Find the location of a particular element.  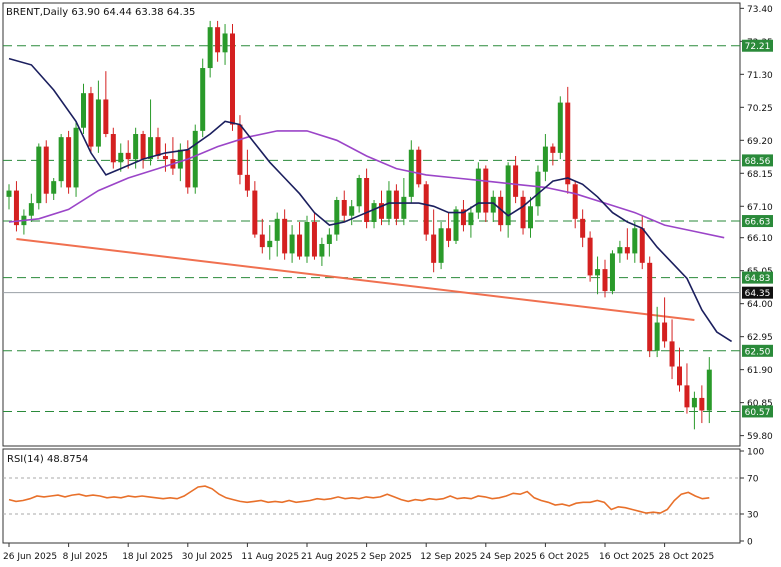

time-tick-label: 30 Jul 2025 is located at coordinates (207, 557).